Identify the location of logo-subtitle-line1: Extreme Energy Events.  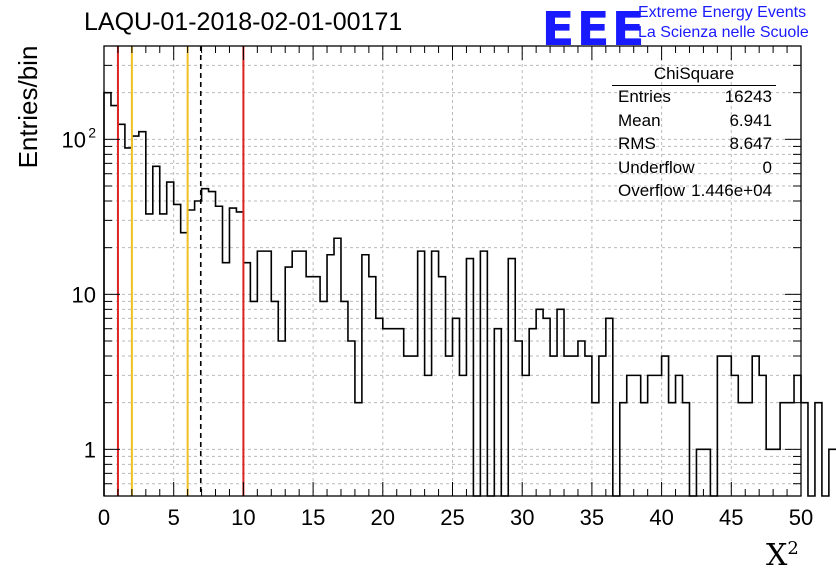
(722, 12).